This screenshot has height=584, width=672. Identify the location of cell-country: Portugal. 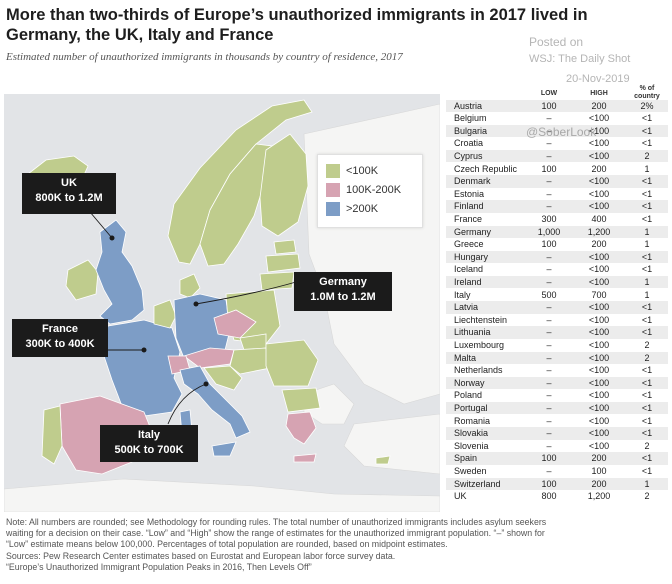
(471, 407).